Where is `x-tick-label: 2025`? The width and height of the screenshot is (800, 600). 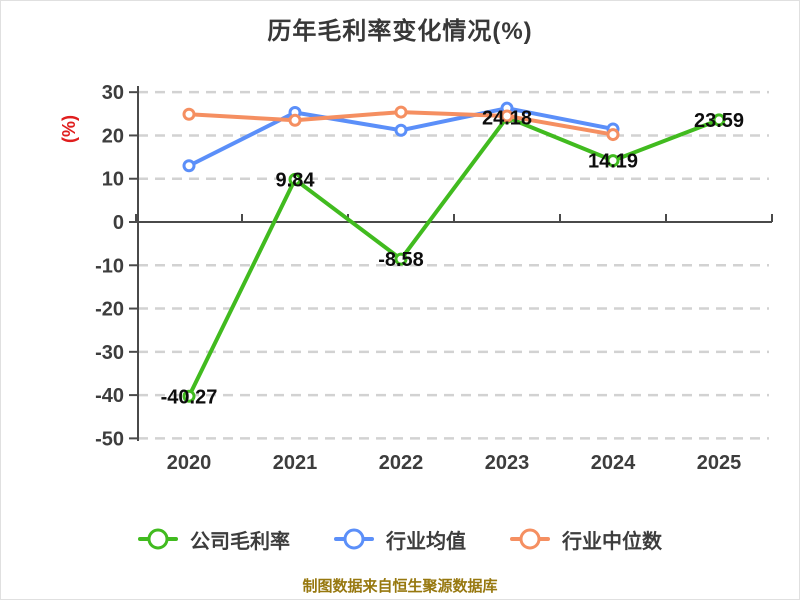
x-tick-label: 2025 is located at coordinates (719, 463).